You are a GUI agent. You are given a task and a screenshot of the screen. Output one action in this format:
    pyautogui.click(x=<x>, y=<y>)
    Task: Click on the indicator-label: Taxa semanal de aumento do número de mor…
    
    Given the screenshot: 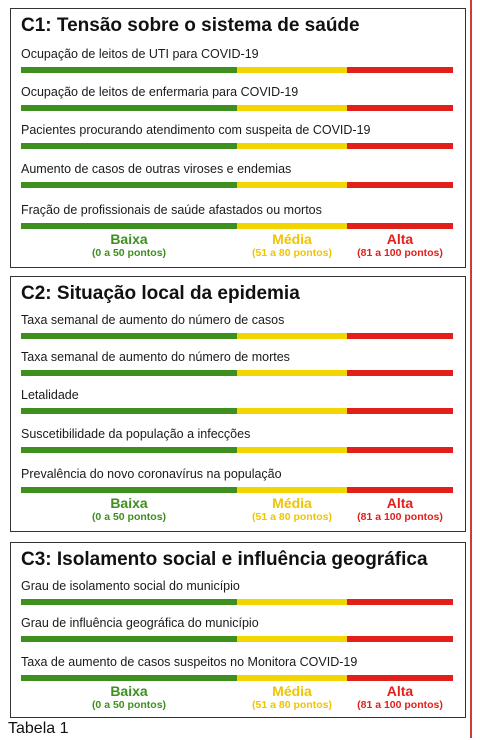 What is the action you would take?
    pyautogui.click(x=155, y=357)
    